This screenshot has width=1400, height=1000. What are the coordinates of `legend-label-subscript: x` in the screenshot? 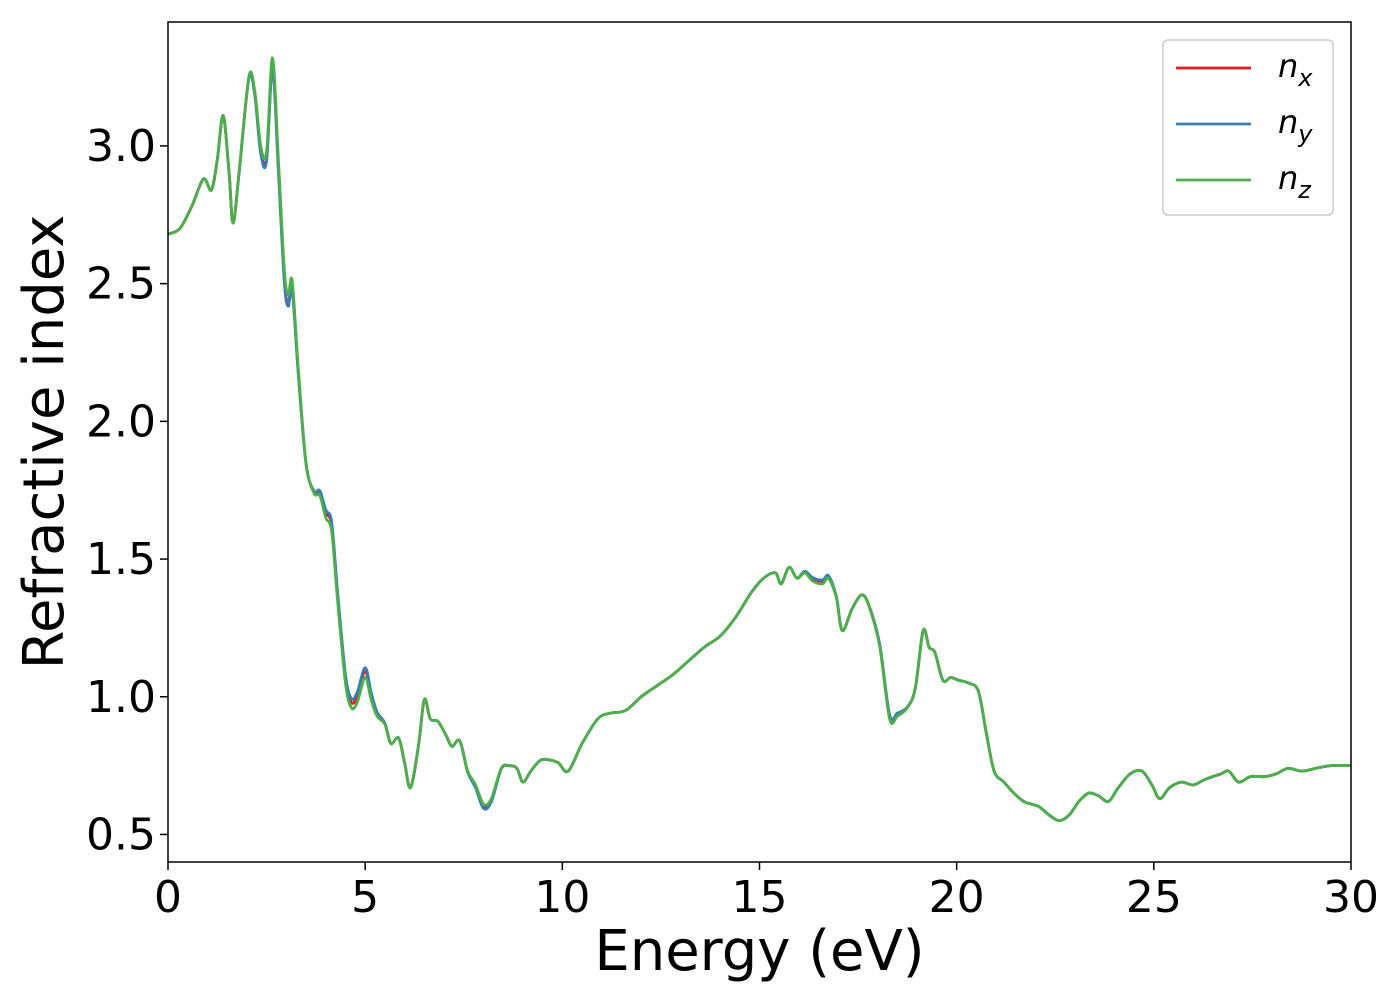 It's located at (1305, 78).